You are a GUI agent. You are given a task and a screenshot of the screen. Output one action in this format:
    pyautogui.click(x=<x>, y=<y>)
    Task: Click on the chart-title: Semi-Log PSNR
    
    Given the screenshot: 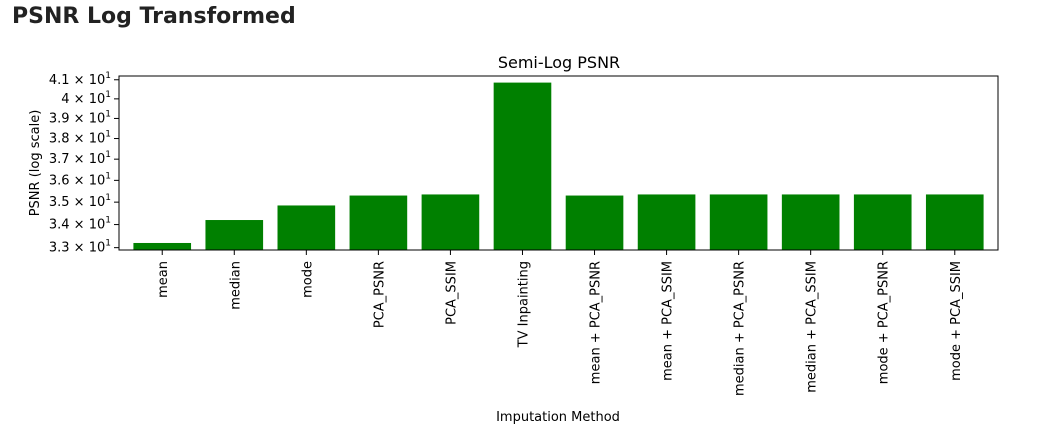 What is the action you would take?
    pyautogui.click(x=559, y=62)
    